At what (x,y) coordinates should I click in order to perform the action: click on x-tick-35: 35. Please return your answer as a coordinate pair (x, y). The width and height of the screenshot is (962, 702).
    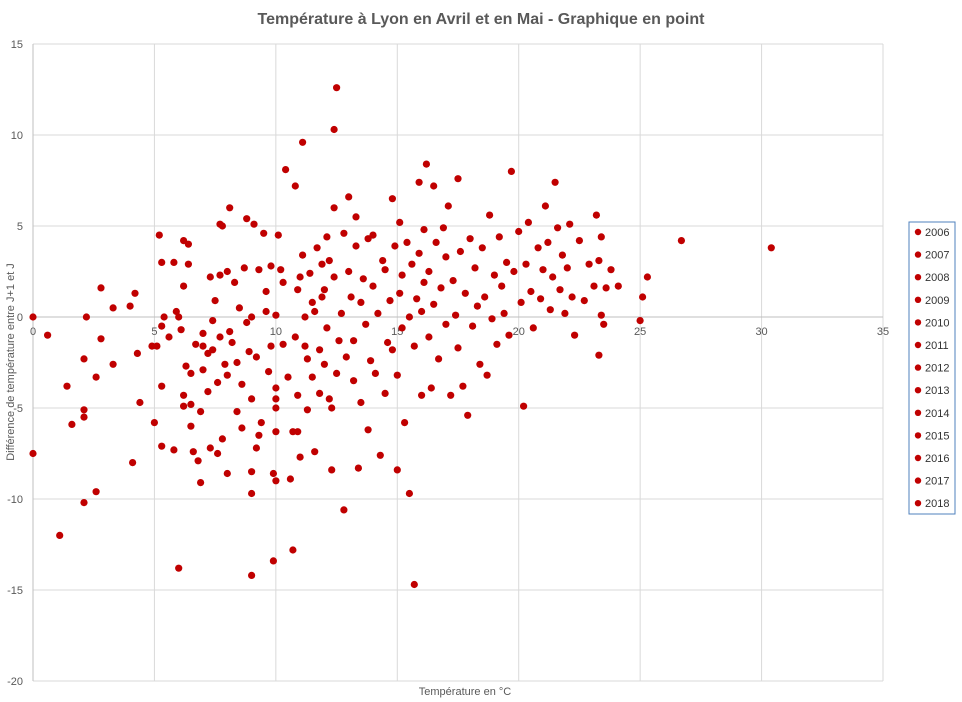
    Looking at the image, I should click on (883, 332).